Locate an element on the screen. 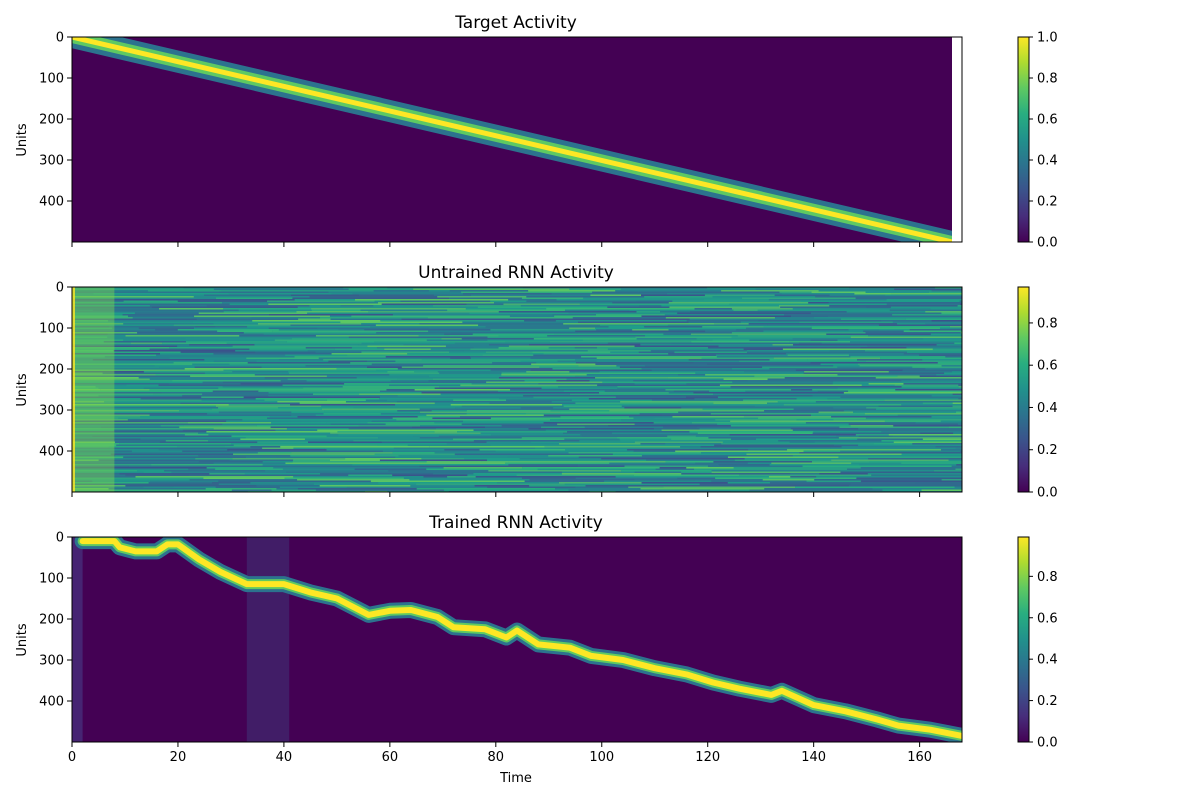 Image resolution: width=1200 pixels, height=800 pixels. colorbar-tick-label: 0.6 is located at coordinates (1047, 120).